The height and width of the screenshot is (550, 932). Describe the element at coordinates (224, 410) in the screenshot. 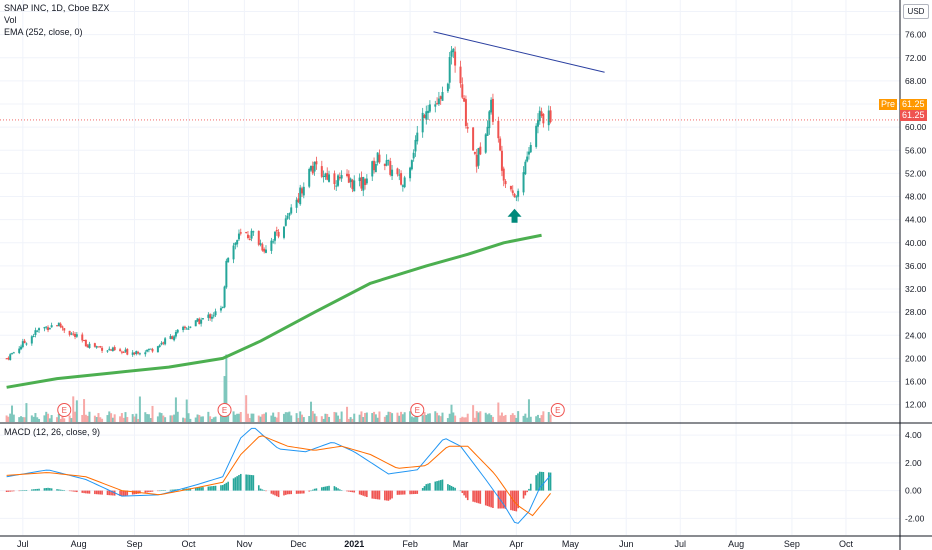

I see `earnings-marker-label: E` at that location.